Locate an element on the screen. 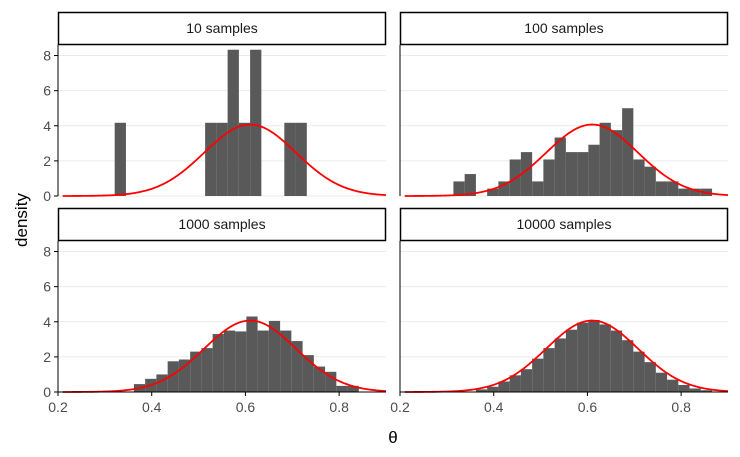 The width and height of the screenshot is (740, 457). x-axis-title: θ is located at coordinates (392, 437).